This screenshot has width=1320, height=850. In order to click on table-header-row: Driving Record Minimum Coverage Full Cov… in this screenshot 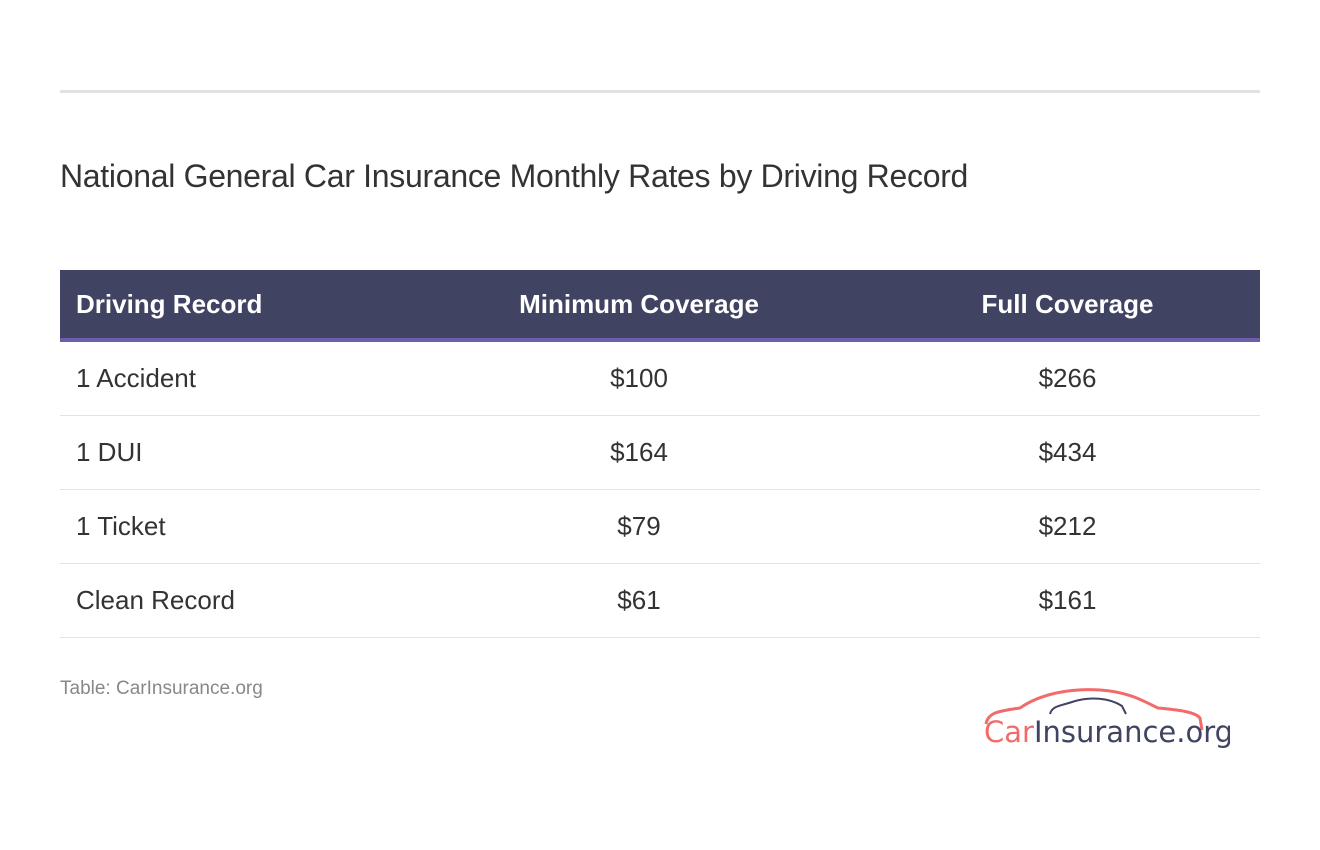, I will do `click(660, 306)`.